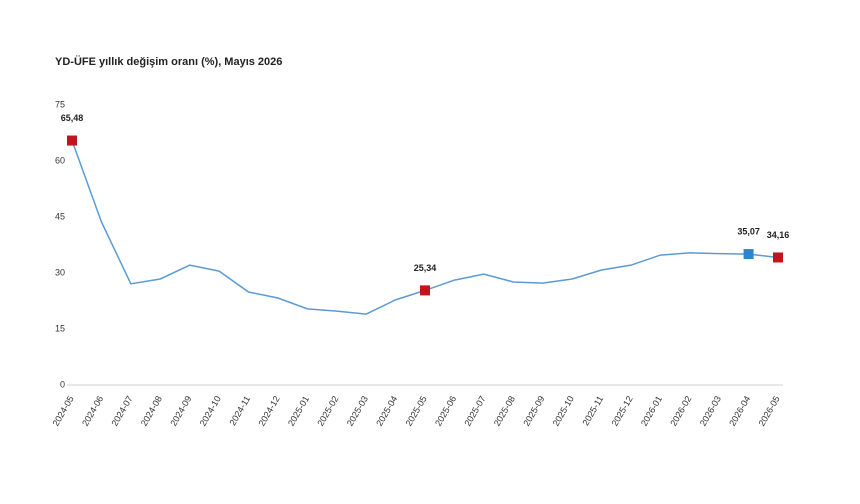 The height and width of the screenshot is (504, 860). Describe the element at coordinates (445, 411) in the screenshot. I see `x-tick-label: 2025-06` at that location.